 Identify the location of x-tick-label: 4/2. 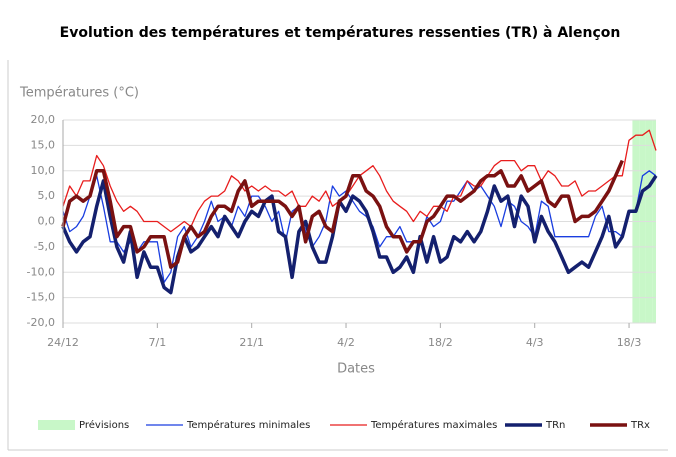
(346, 342).